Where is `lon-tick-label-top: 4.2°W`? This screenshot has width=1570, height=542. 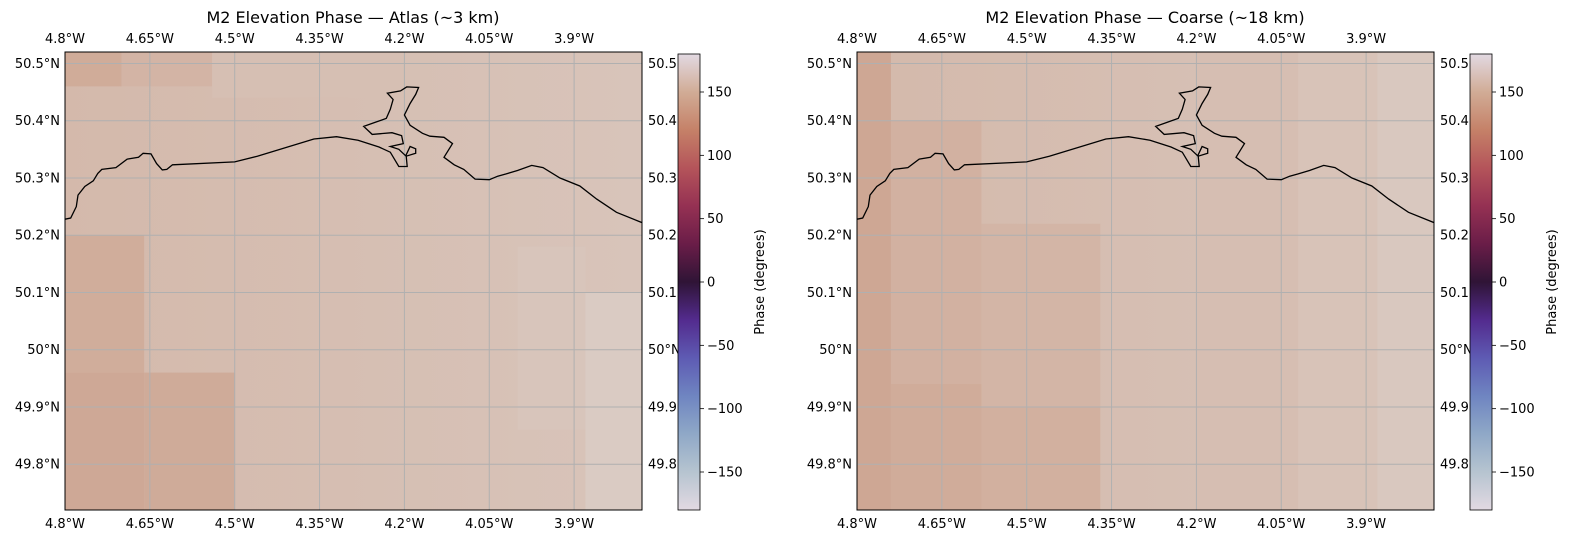 lon-tick-label-top: 4.2°W is located at coordinates (404, 39).